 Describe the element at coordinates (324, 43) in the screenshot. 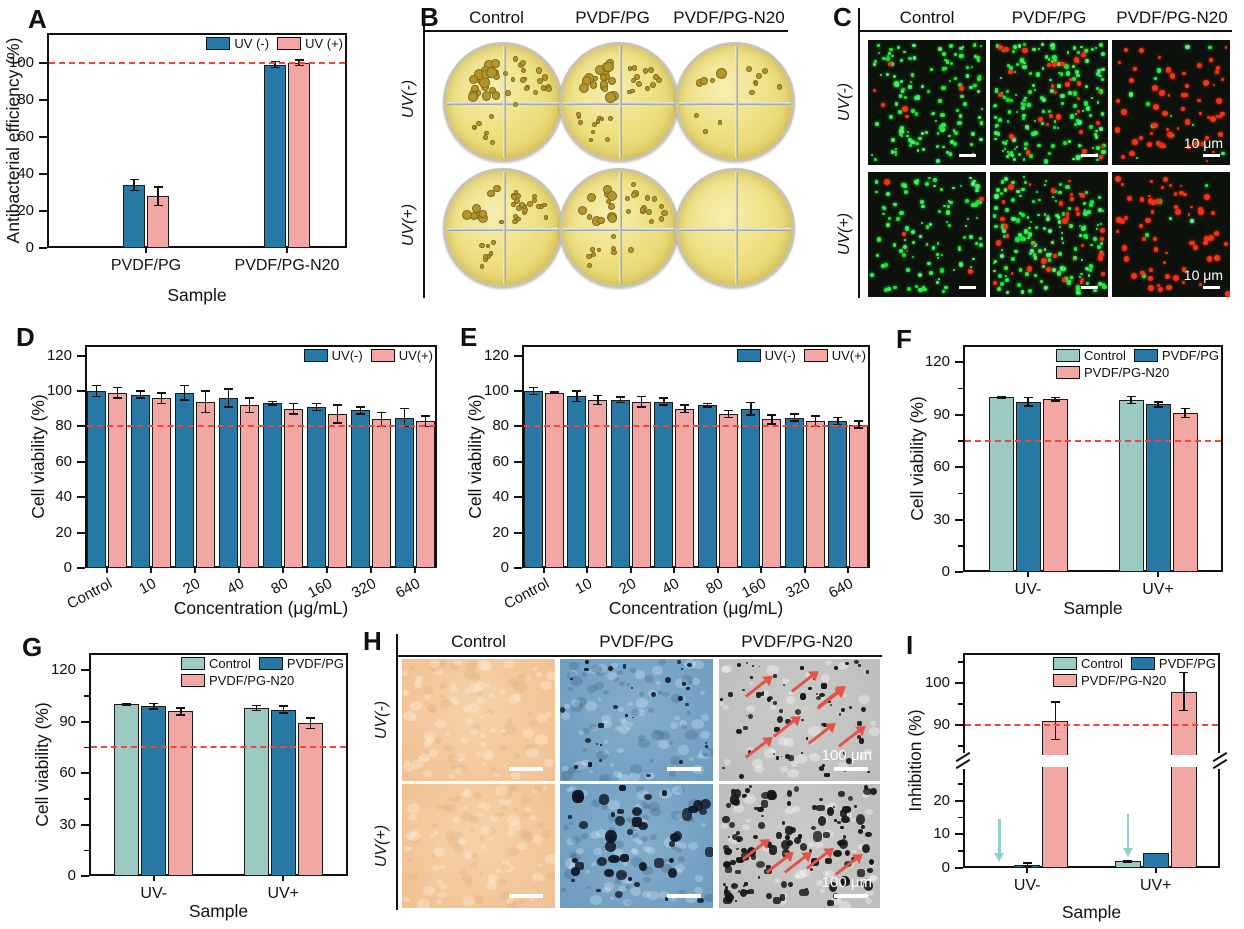

I see `legend-label: UV (+)` at that location.